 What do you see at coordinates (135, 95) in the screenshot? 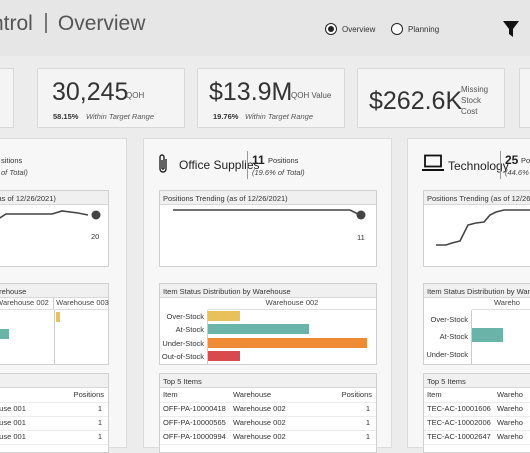
I see `kpi-qoh-unit: QOH` at bounding box center [135, 95].